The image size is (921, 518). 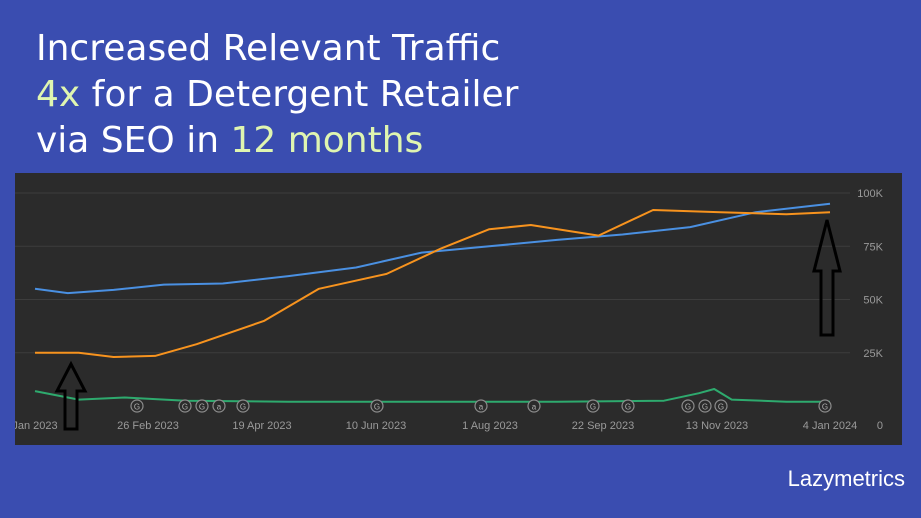 I want to click on y-tick-label: 50K, so click(x=873, y=301).